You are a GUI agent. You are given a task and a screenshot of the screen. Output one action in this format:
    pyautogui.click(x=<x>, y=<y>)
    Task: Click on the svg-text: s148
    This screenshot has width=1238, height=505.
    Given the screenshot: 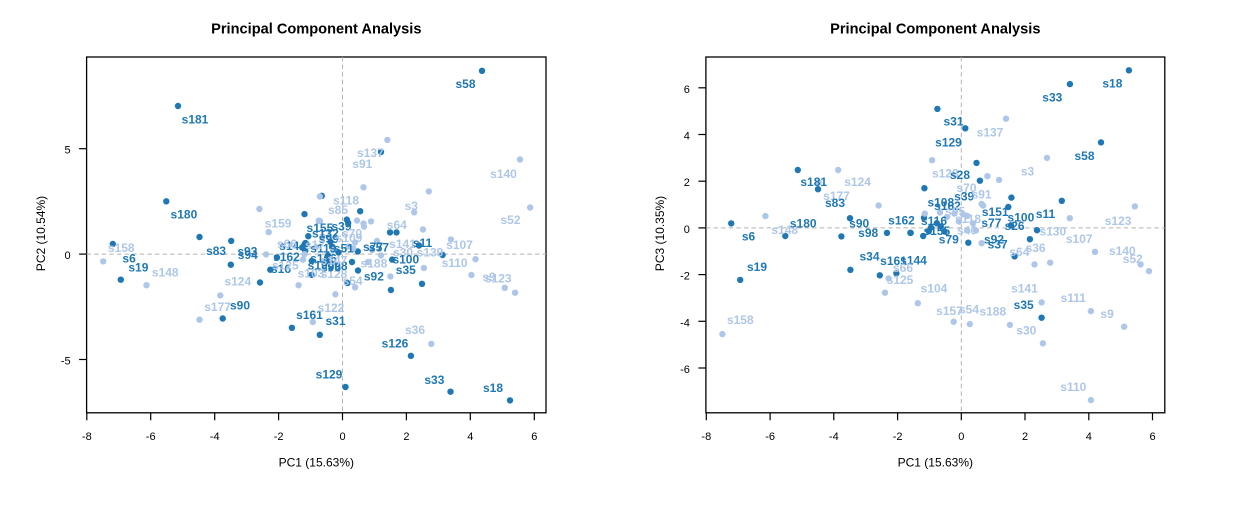 What is the action you would take?
    pyautogui.click(x=165, y=272)
    